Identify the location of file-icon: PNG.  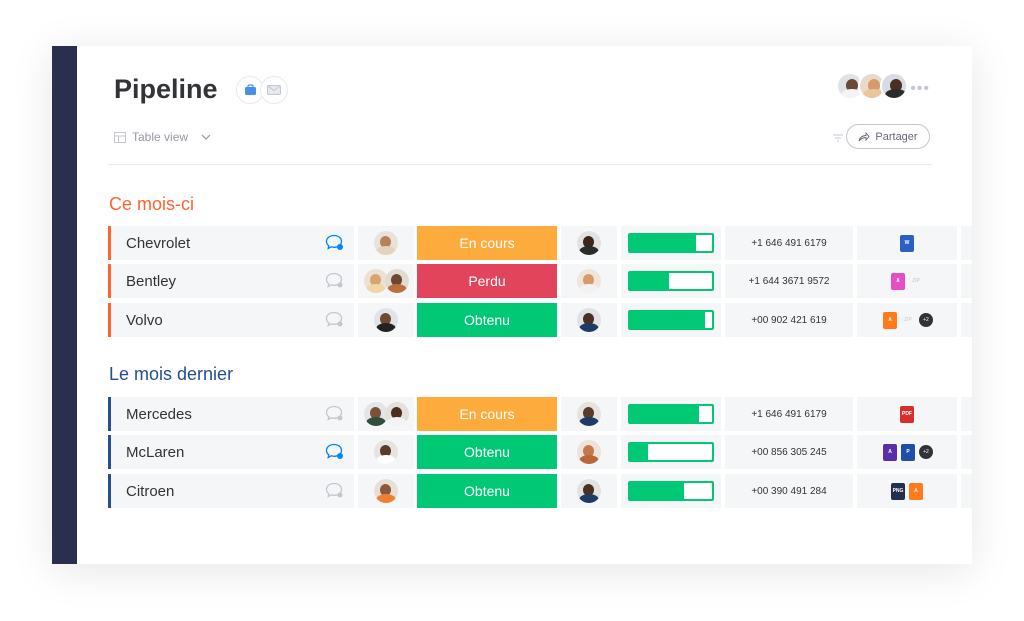
(898, 491).